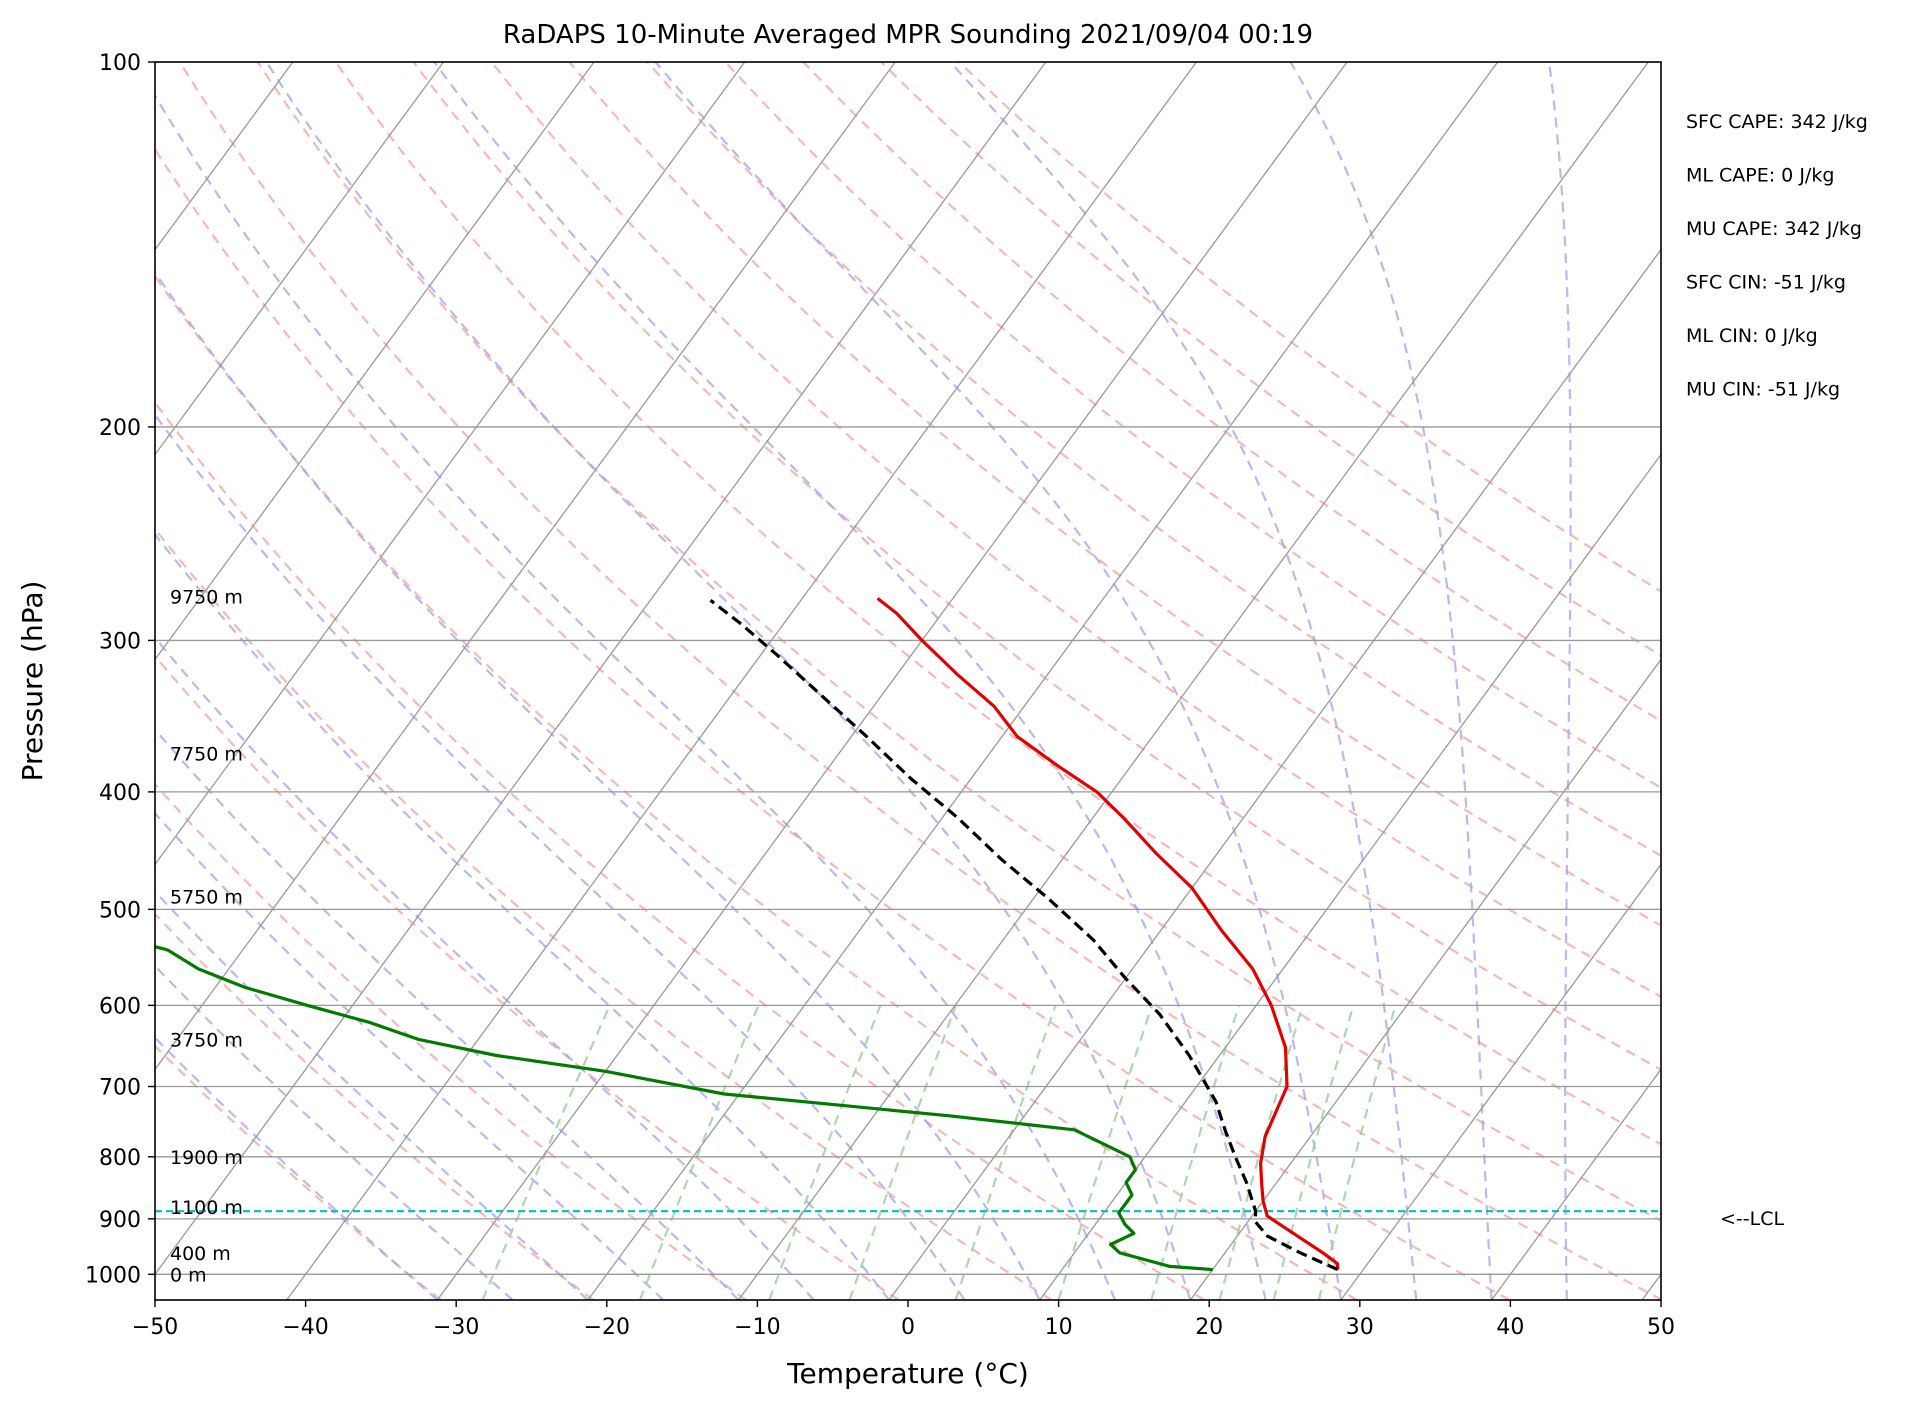 This screenshot has height=1411, width=1911. I want to click on y-tick-label: 900, so click(120, 1220).